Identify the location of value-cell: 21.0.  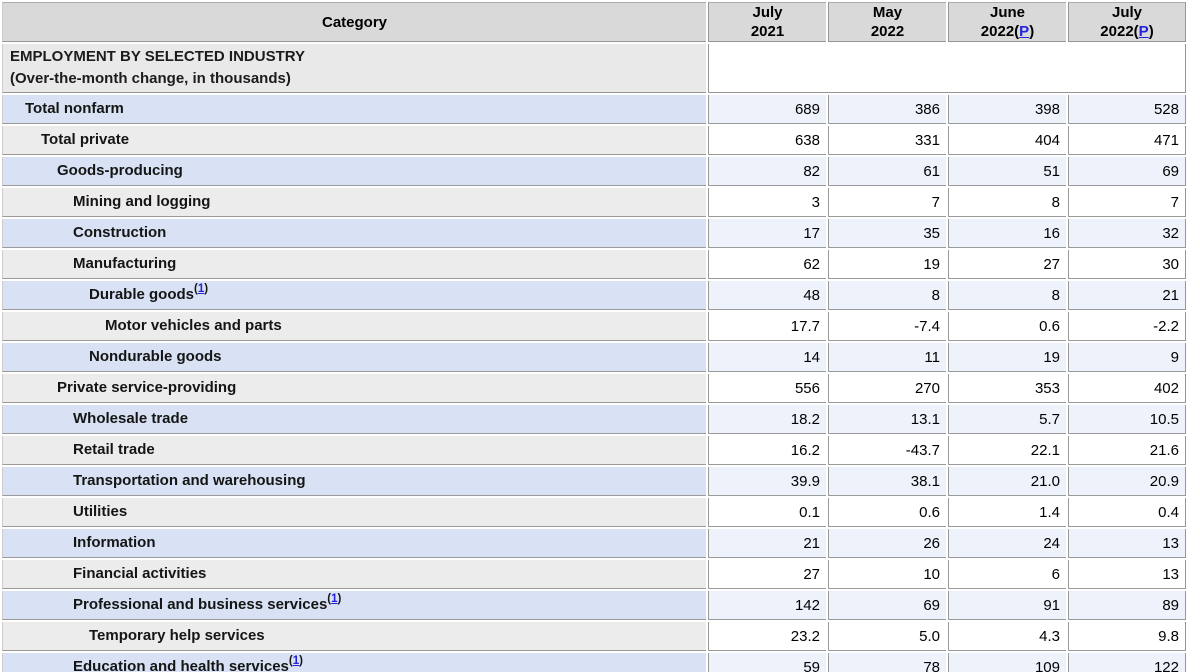
(1007, 481).